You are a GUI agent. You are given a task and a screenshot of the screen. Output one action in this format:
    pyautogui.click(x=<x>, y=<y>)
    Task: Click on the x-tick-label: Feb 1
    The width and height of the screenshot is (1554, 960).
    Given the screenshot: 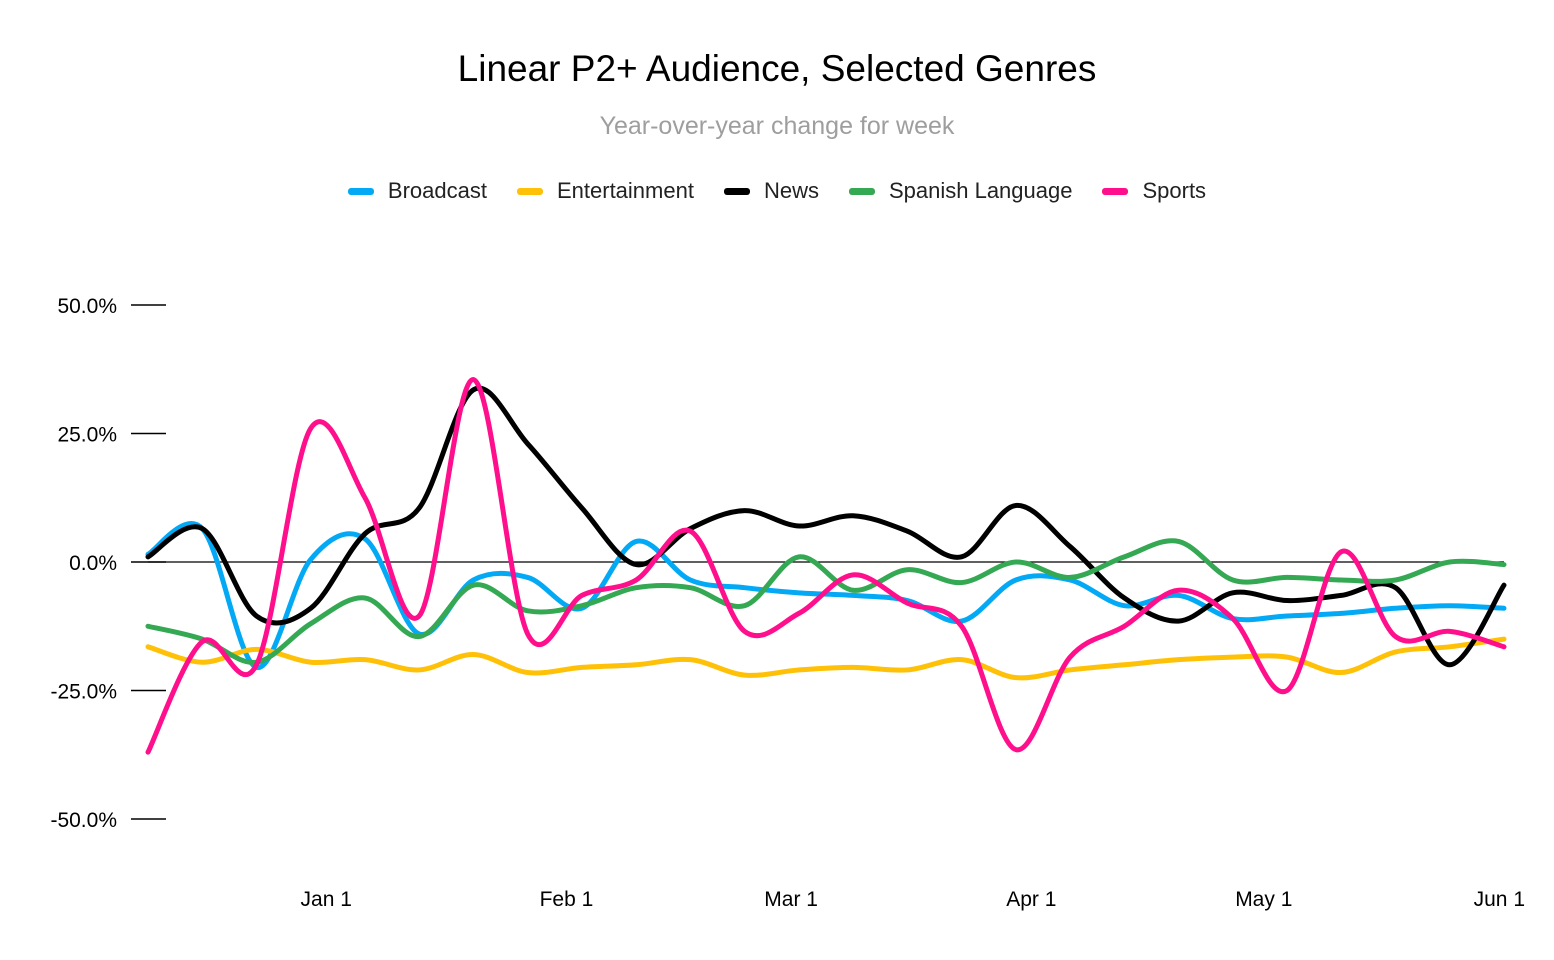 What is the action you would take?
    pyautogui.click(x=567, y=899)
    